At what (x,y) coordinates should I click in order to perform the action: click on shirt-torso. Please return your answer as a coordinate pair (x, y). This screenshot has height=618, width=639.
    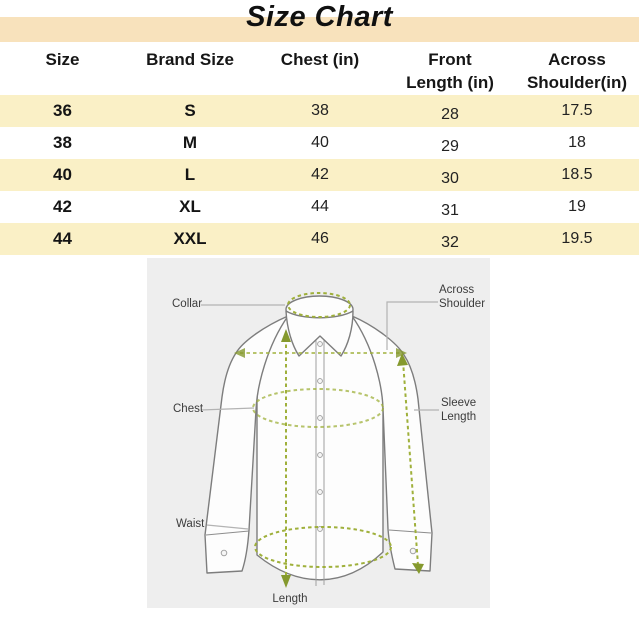
    Looking at the image, I should click on (320, 448).